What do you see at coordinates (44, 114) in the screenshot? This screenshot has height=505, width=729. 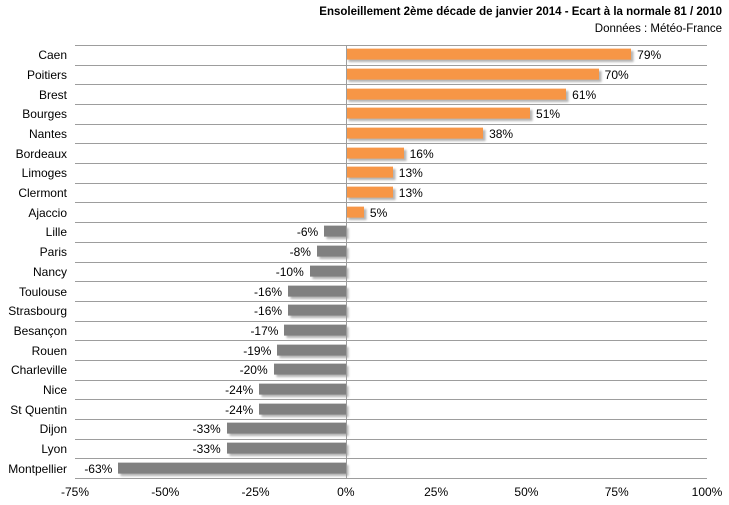 I see `category-label: Bourges` at bounding box center [44, 114].